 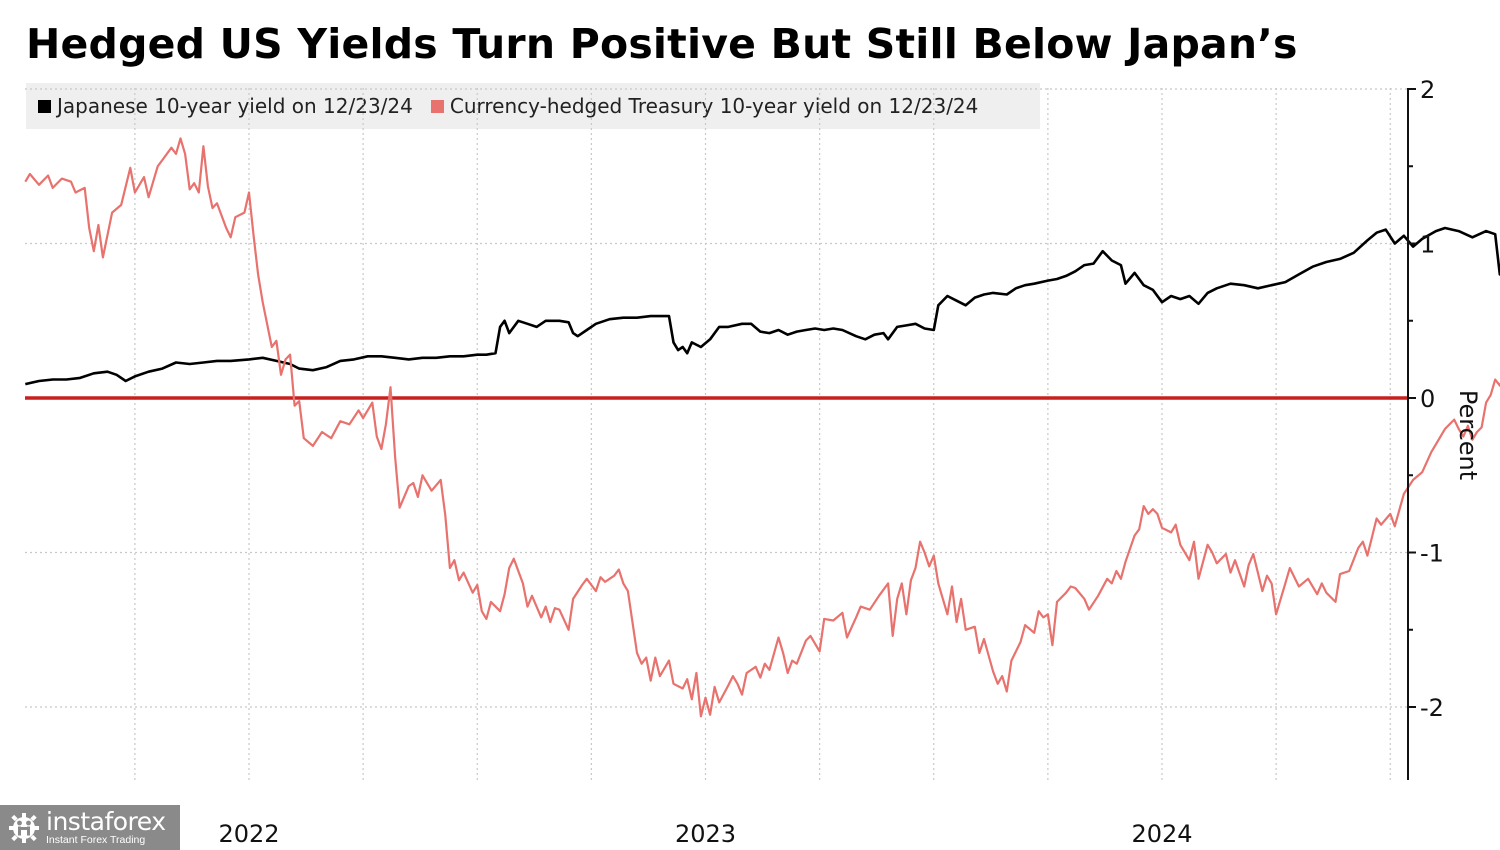 What do you see at coordinates (106, 822) in the screenshot?
I see `watermark-brand: instaforex` at bounding box center [106, 822].